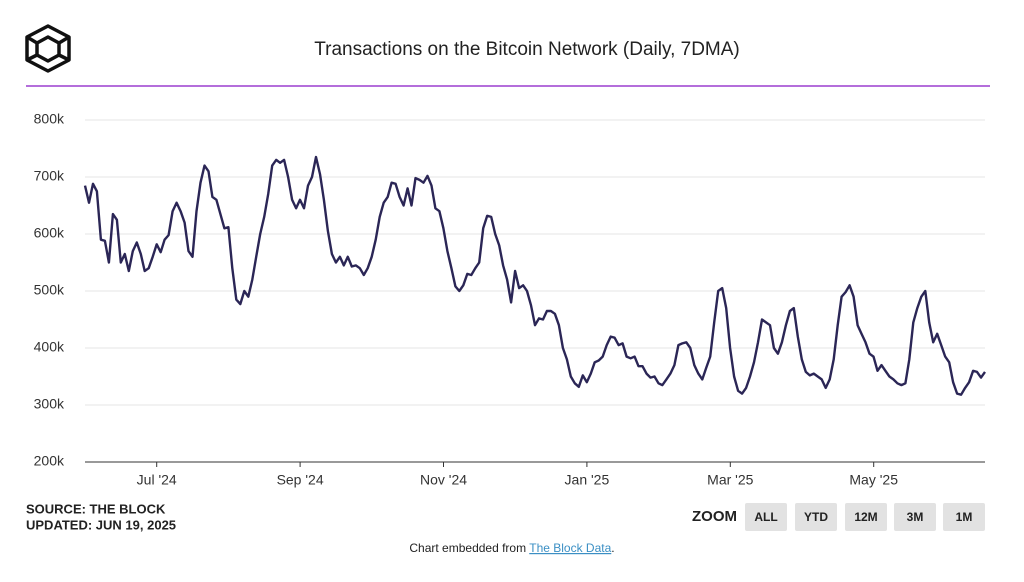  I want to click on logo, so click(48, 48).